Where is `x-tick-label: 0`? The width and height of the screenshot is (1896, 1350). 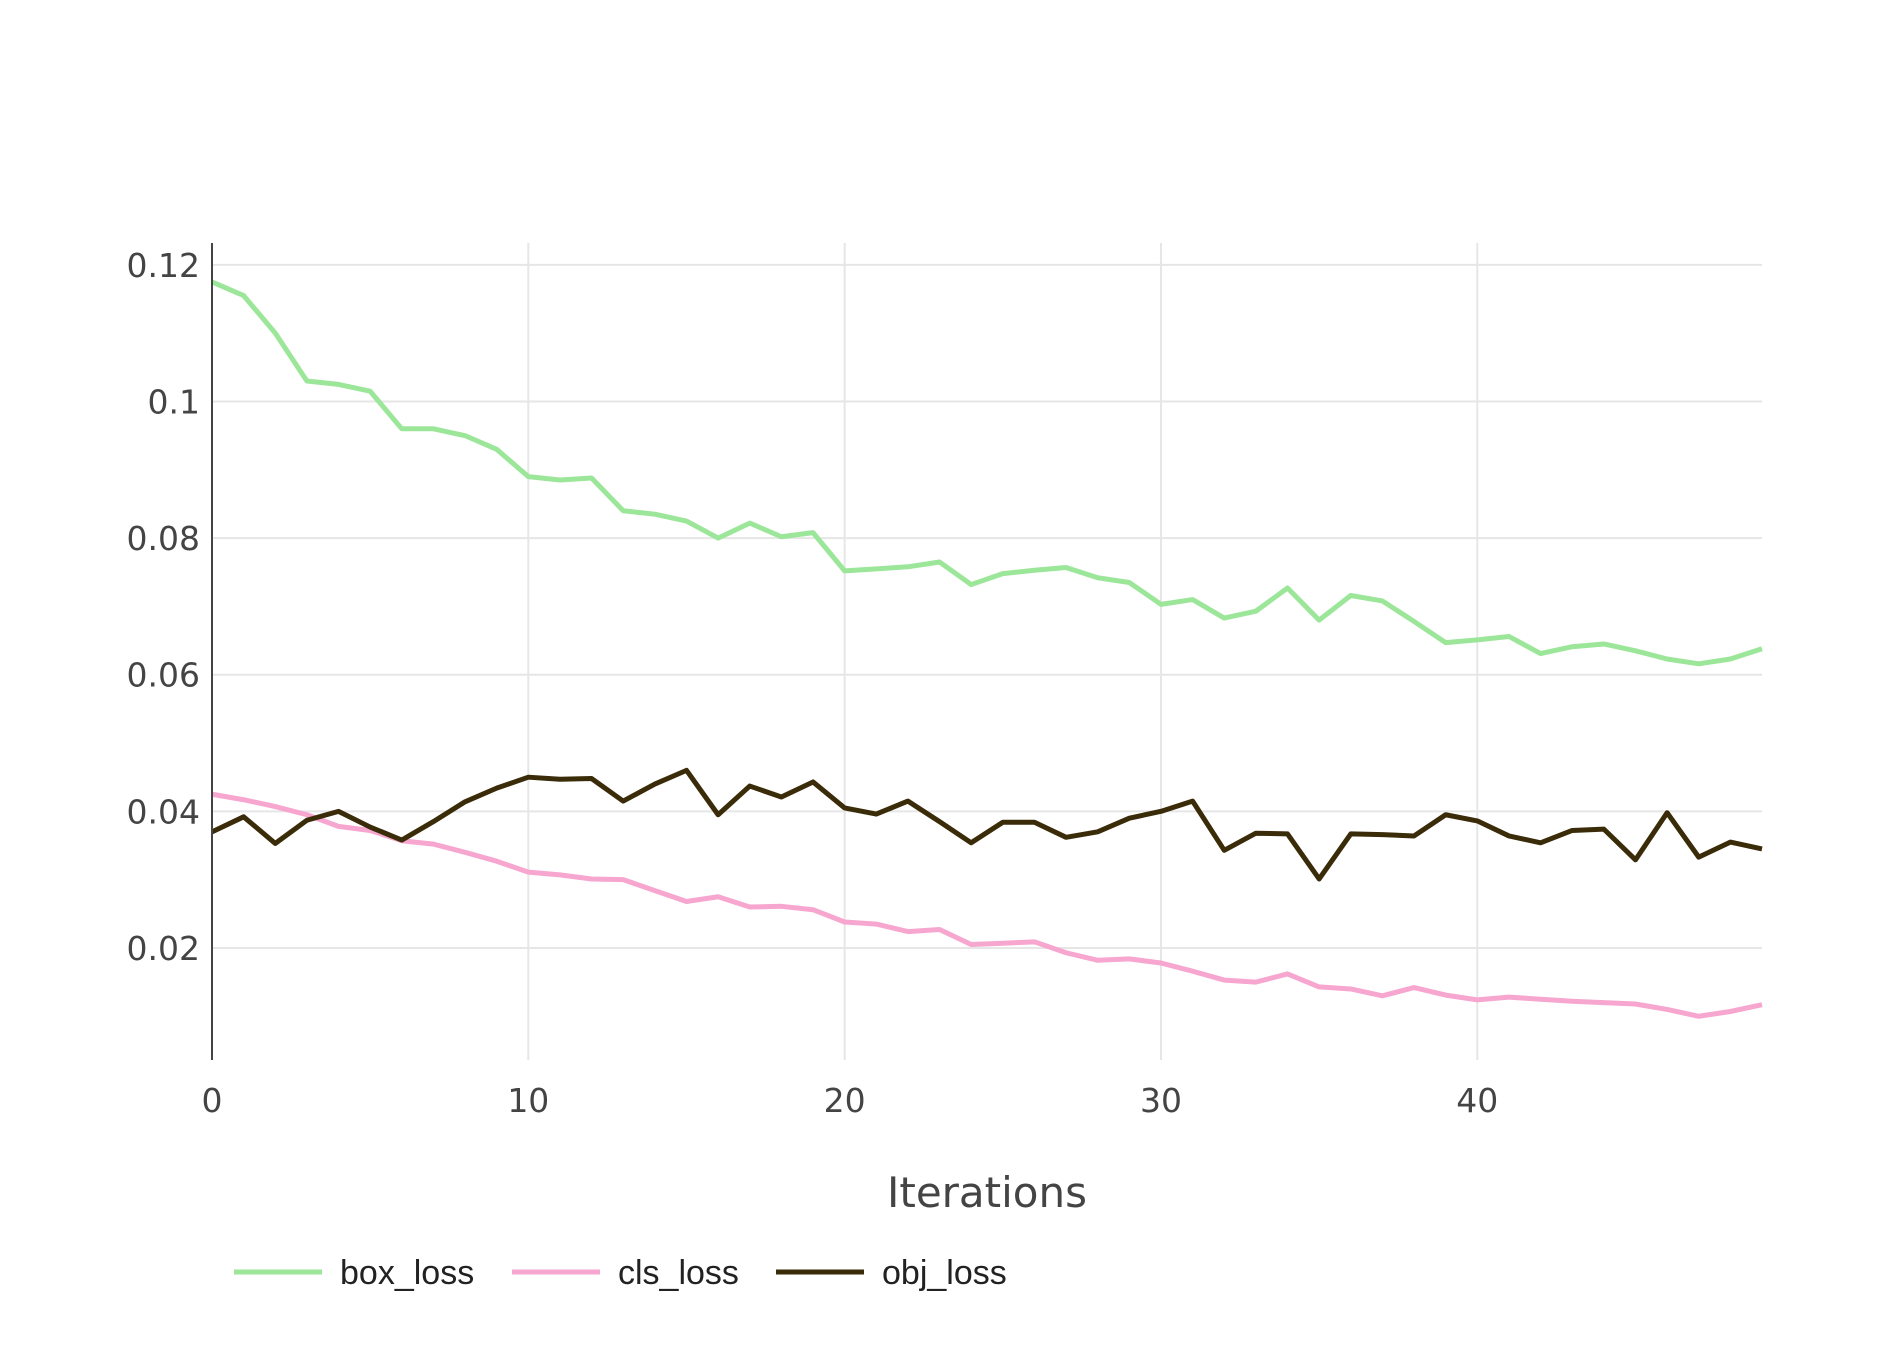 x-tick-label: 0 is located at coordinates (212, 1100).